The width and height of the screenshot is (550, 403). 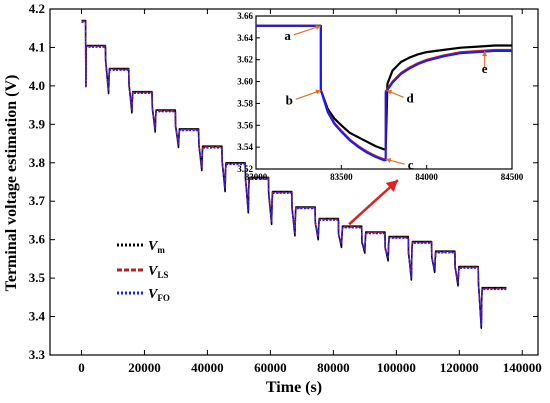 What do you see at coordinates (37, 8) in the screenshot?
I see `y-tick-label: 4.2` at bounding box center [37, 8].